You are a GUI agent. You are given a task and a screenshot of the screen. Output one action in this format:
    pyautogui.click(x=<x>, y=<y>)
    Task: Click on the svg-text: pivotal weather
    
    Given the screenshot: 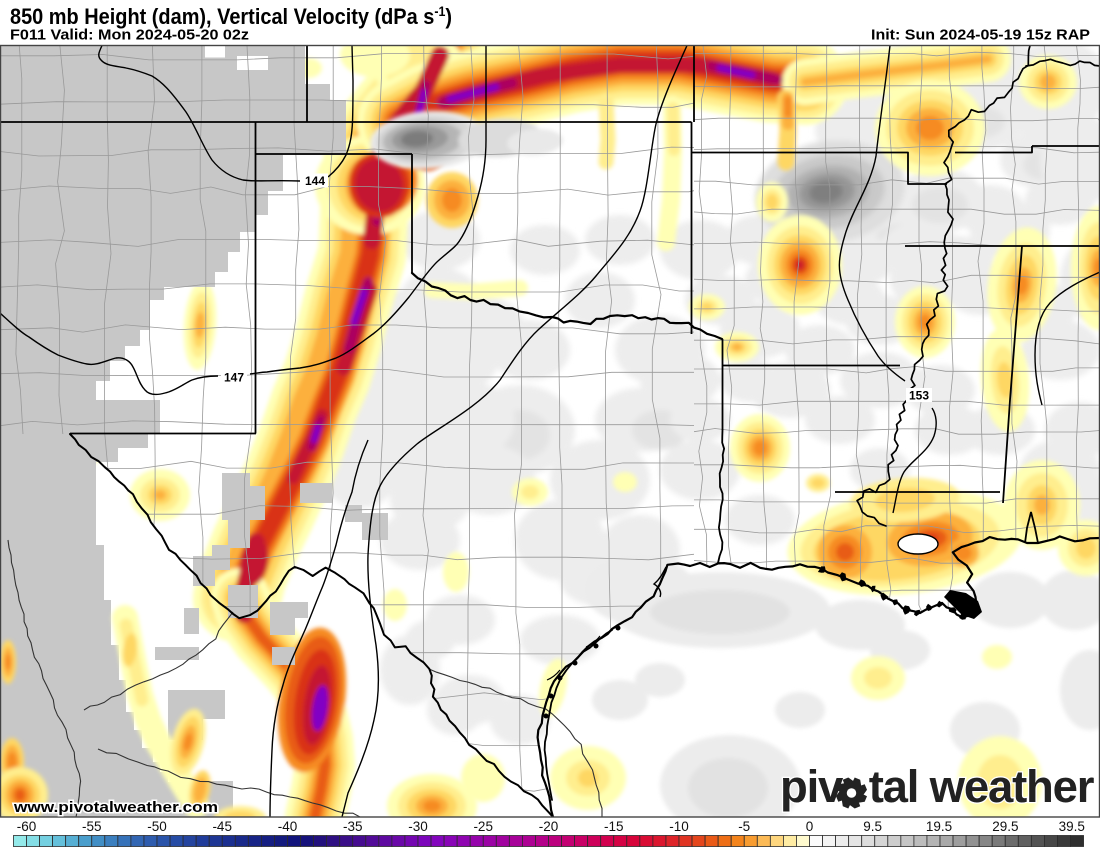 What is the action you would take?
    pyautogui.click(x=937, y=786)
    